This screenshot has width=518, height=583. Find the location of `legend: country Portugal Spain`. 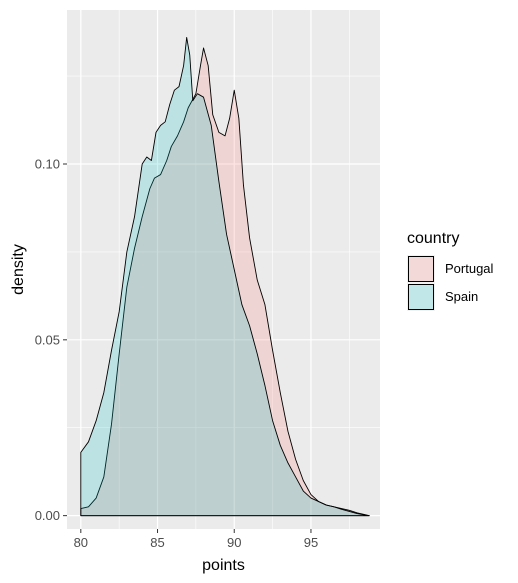

legend: country Portugal Spain is located at coordinates (450, 270).